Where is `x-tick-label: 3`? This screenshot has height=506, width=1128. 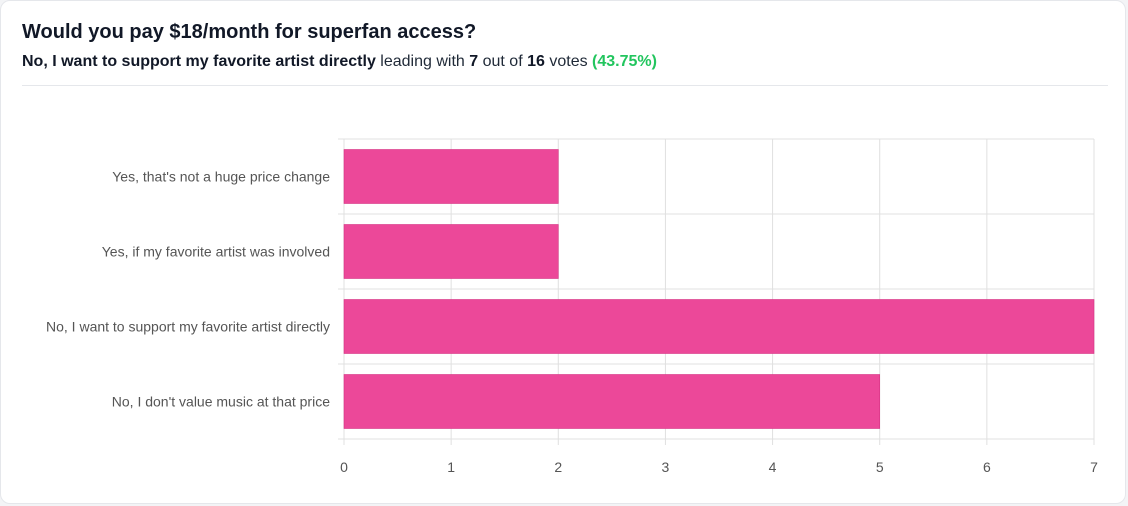
x-tick-label: 3 is located at coordinates (666, 467).